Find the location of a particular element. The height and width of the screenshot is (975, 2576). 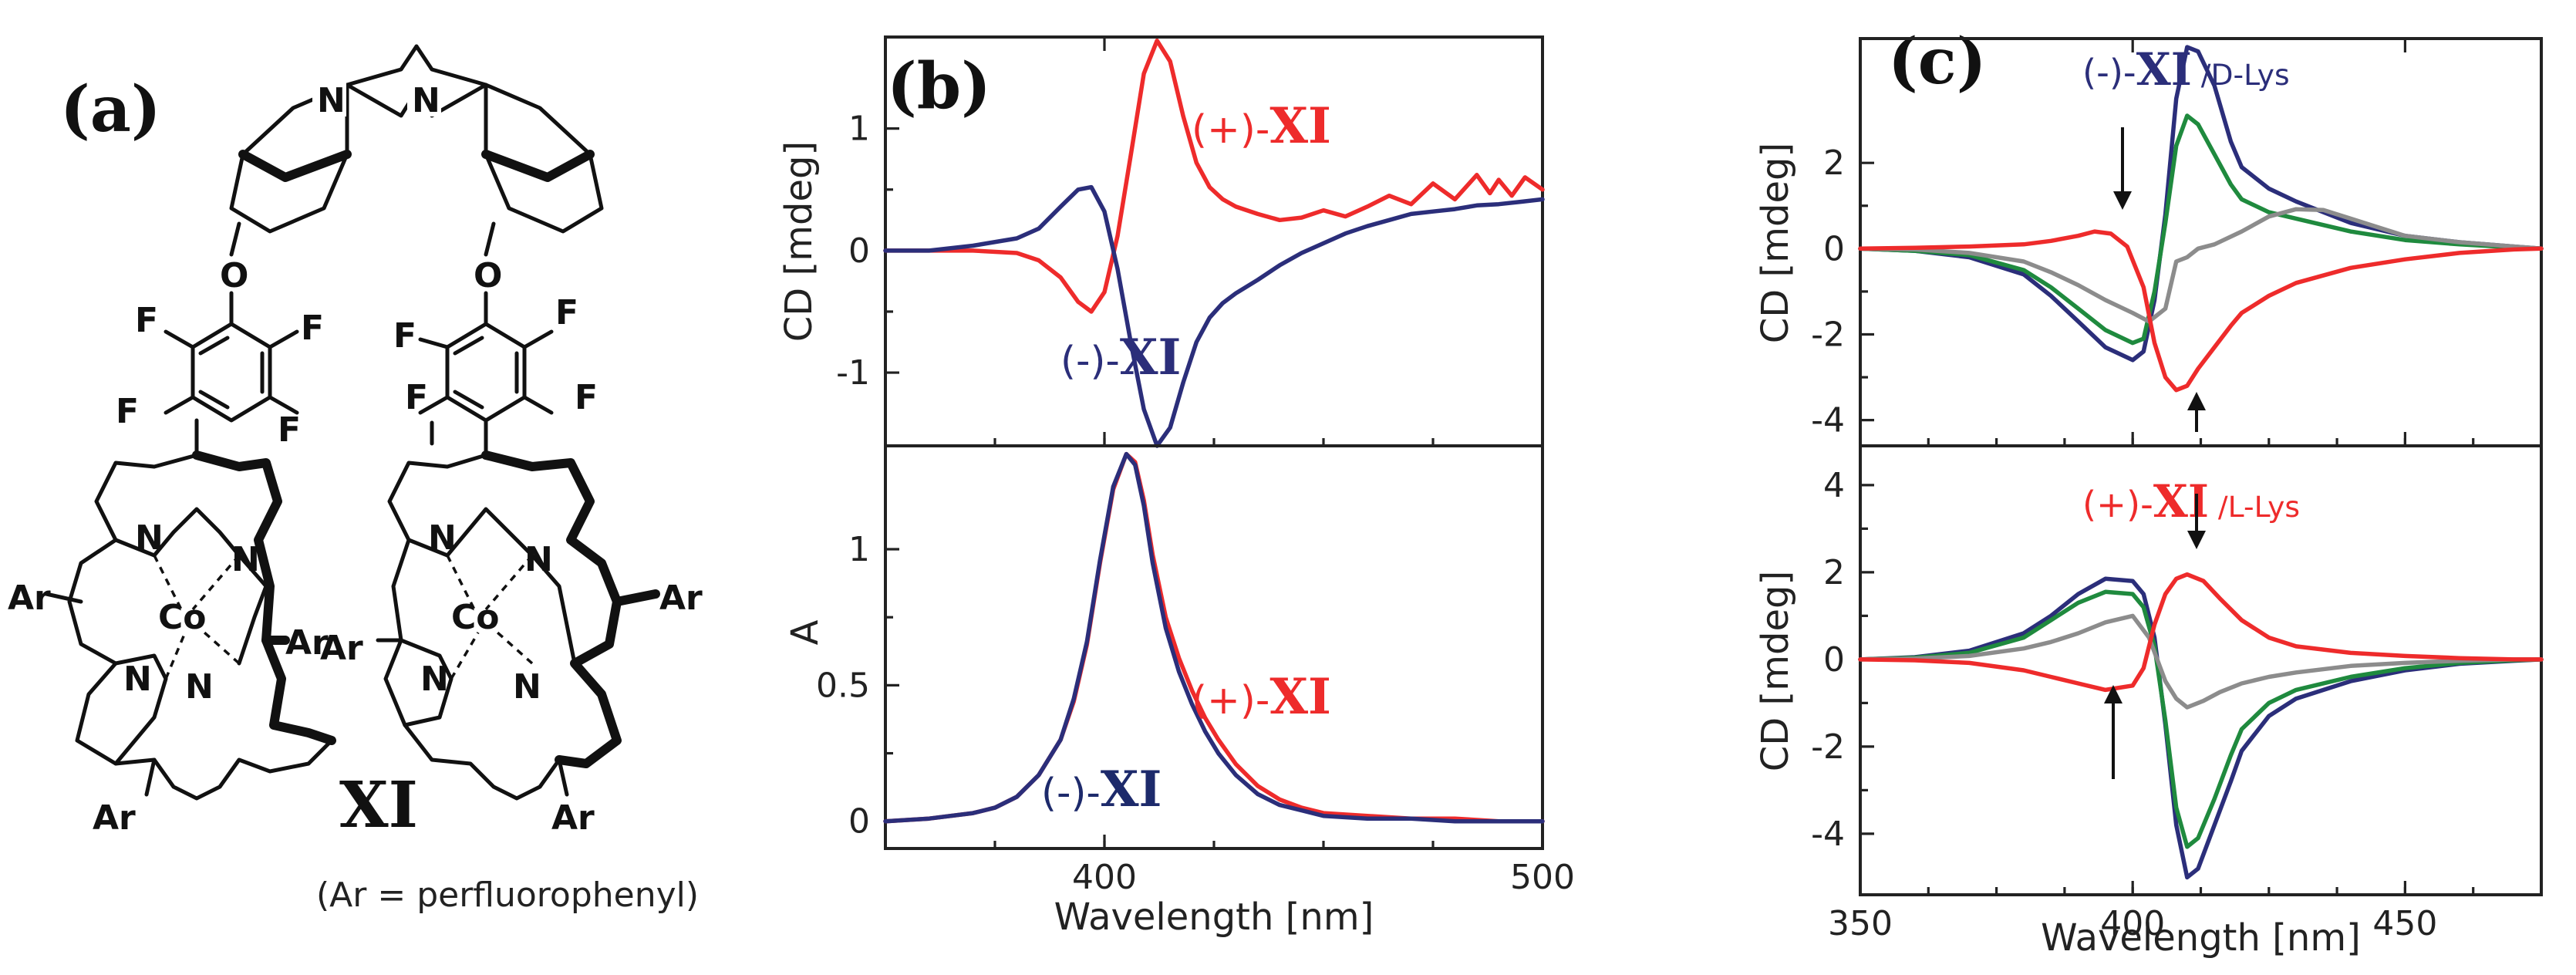

compound-label: XI is located at coordinates (378, 805).